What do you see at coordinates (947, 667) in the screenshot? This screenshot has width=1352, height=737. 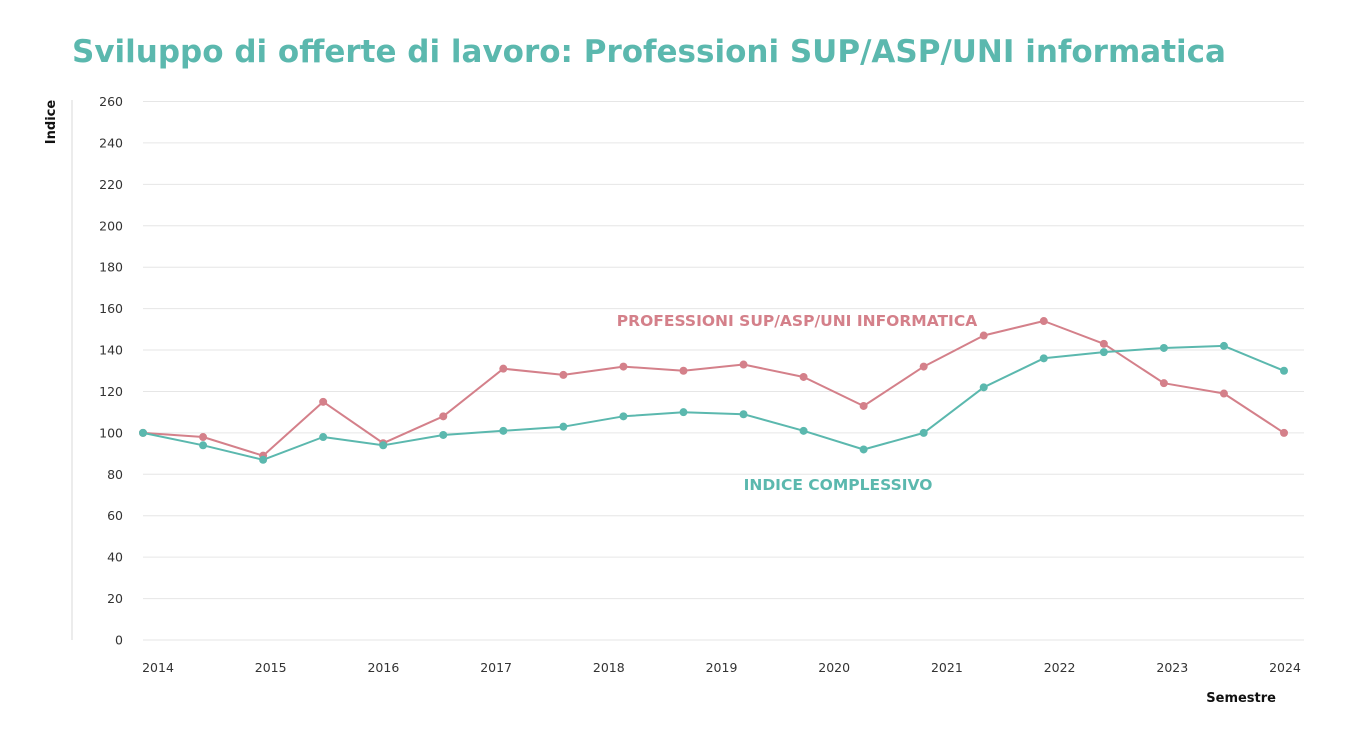 I see `x-tick-label: 2021` at bounding box center [947, 667].